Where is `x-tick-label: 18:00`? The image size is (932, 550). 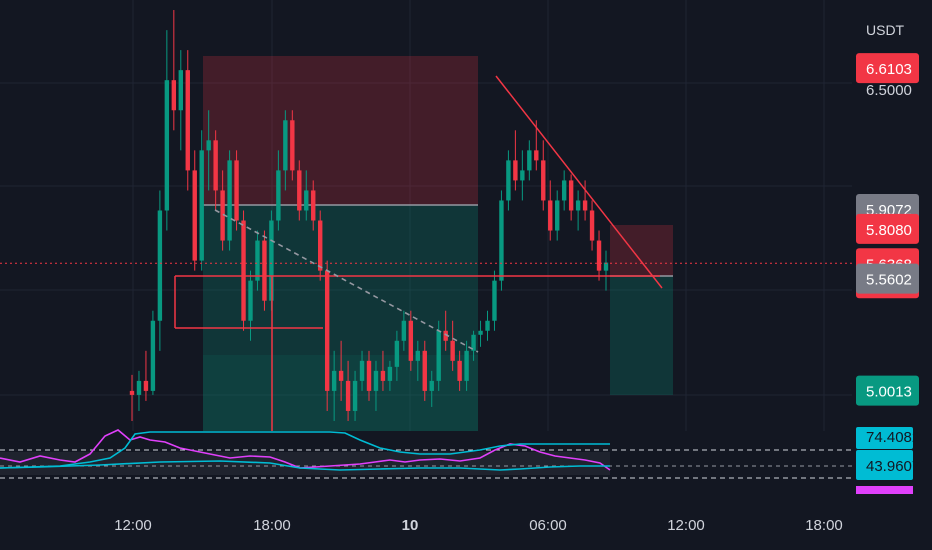
x-tick-label: 18:00 is located at coordinates (824, 525).